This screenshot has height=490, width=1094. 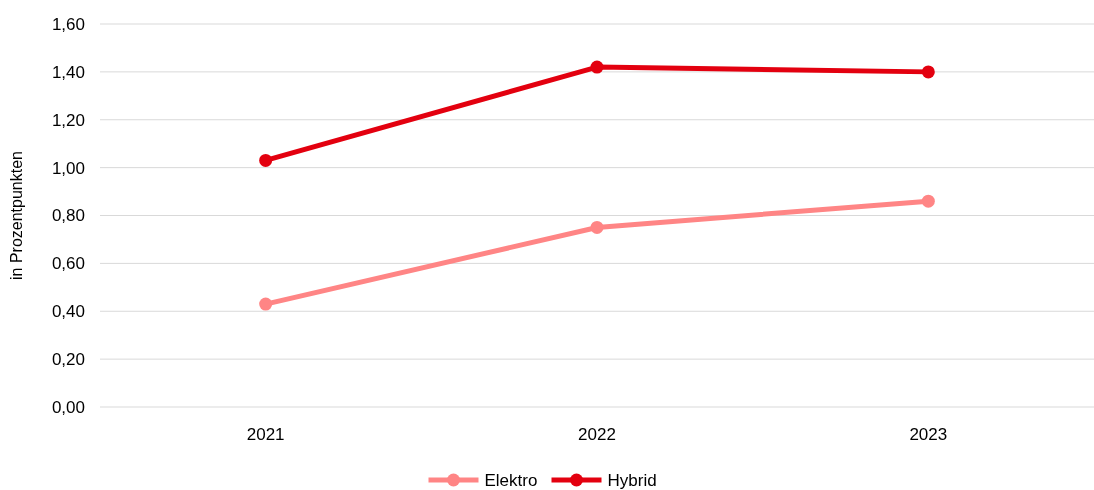 I want to click on y-tick-label: 1,60, so click(x=68, y=24).